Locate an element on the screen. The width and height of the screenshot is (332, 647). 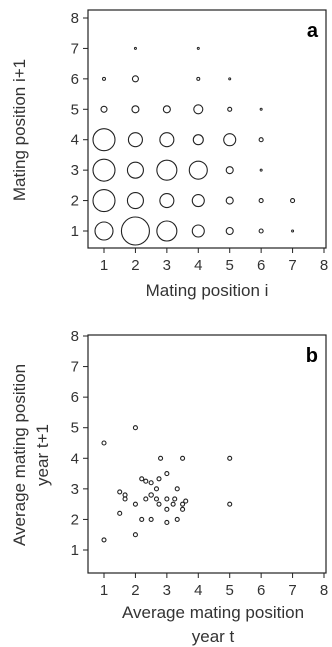
panel-b-y-ticks: 1 2 3 4 5 6 7 8 is located at coordinates (79, 443).